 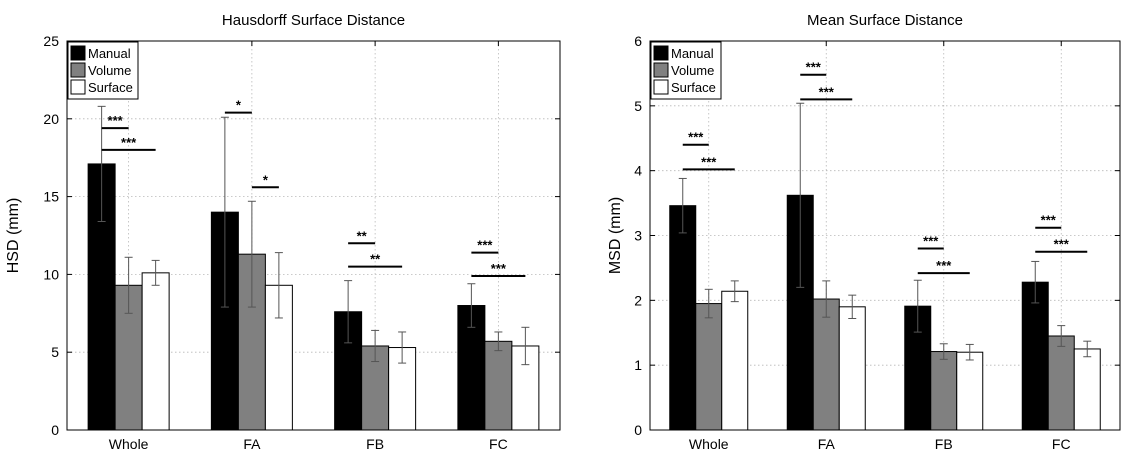 I want to click on y-axis-label: HSD (mm), so click(x=13, y=236).